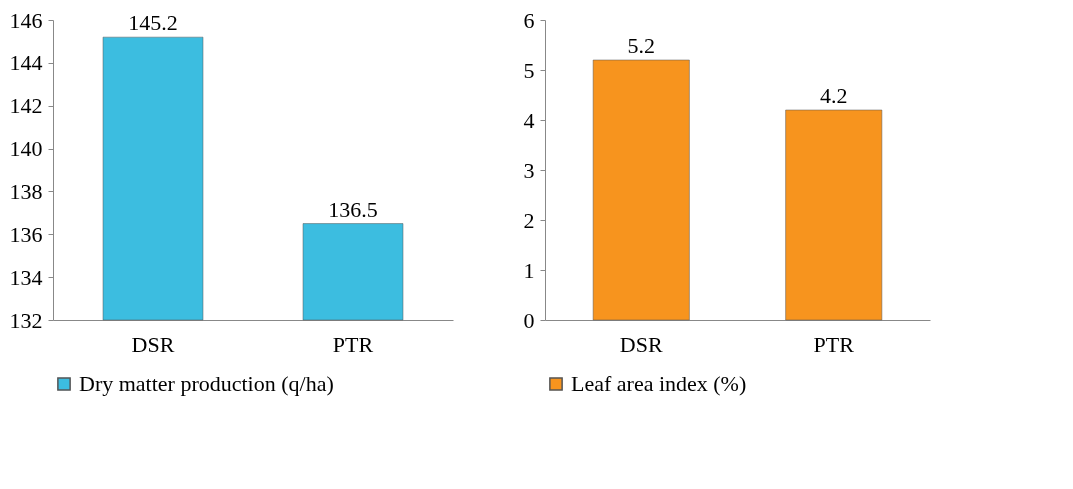 The width and height of the screenshot is (1073, 489). Describe the element at coordinates (529, 220) in the screenshot. I see `y-tick-label: 2` at that location.